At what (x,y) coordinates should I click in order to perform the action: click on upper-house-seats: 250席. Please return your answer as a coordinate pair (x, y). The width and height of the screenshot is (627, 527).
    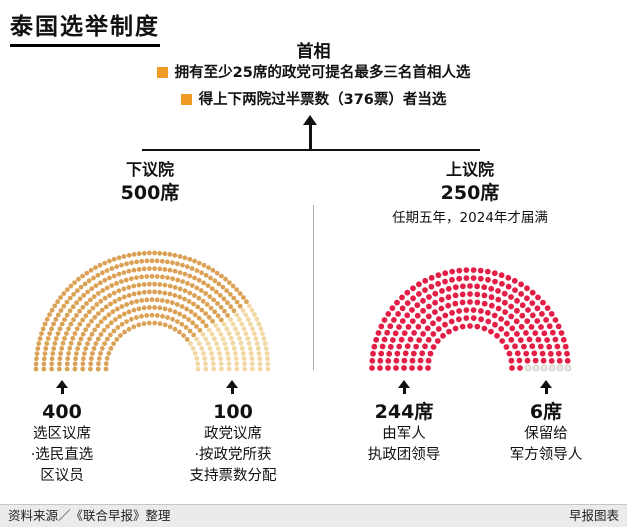
    Looking at the image, I should click on (470, 193).